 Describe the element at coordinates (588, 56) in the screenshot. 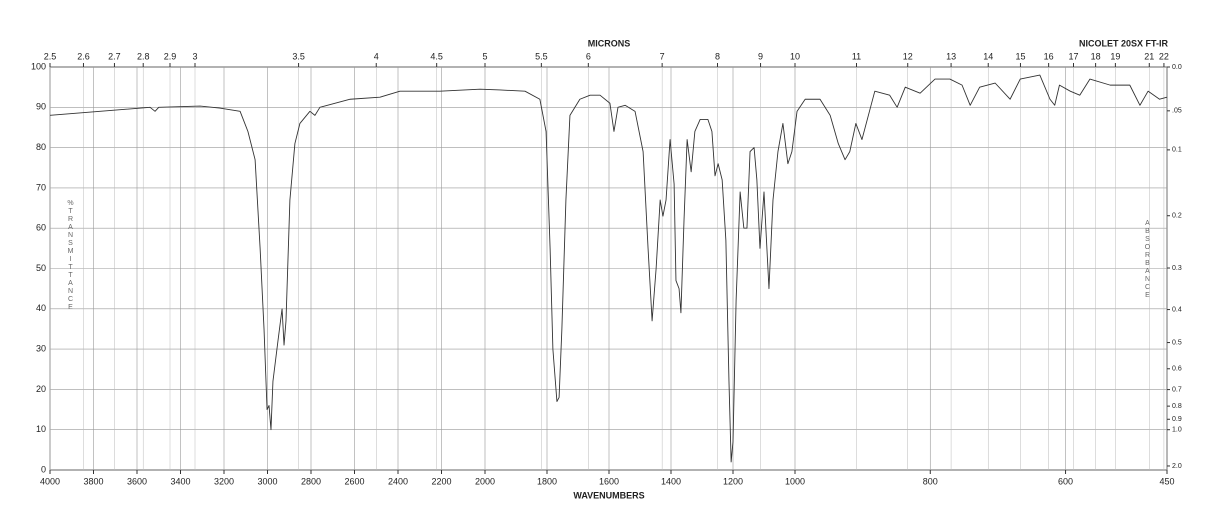

I see `x2-tick-label: 6` at that location.